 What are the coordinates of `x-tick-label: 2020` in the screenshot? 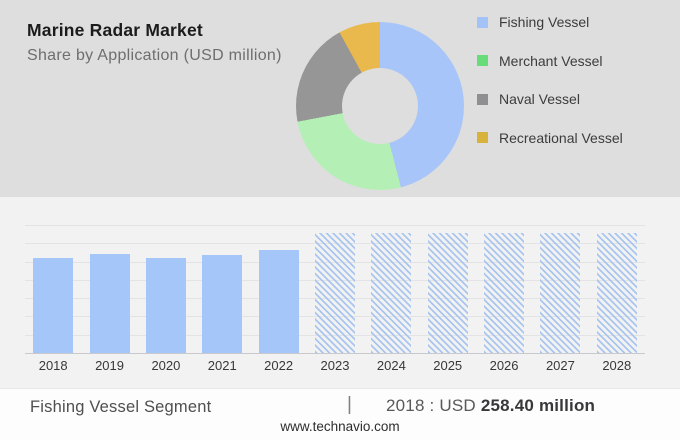 It's located at (166, 365).